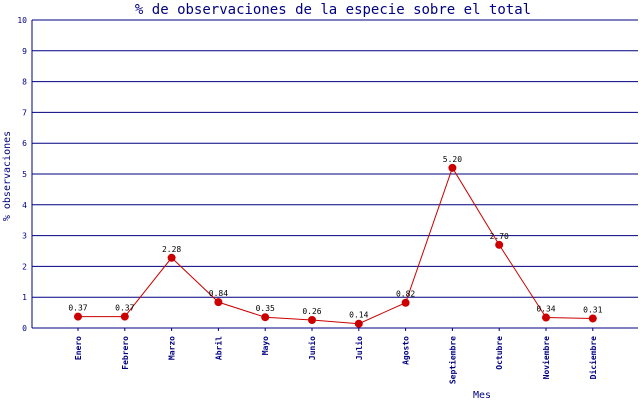 The image size is (640, 400). I want to click on y-tick-label: 5, so click(24, 174).